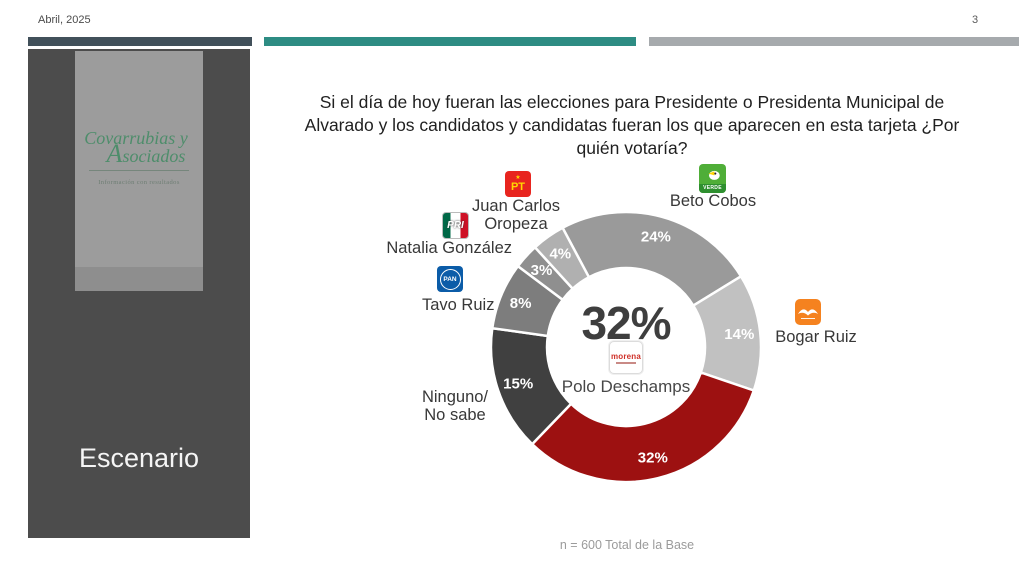 The height and width of the screenshot is (576, 1024). What do you see at coordinates (146, 153) in the screenshot?
I see `logo-line2: Asociados` at bounding box center [146, 153].